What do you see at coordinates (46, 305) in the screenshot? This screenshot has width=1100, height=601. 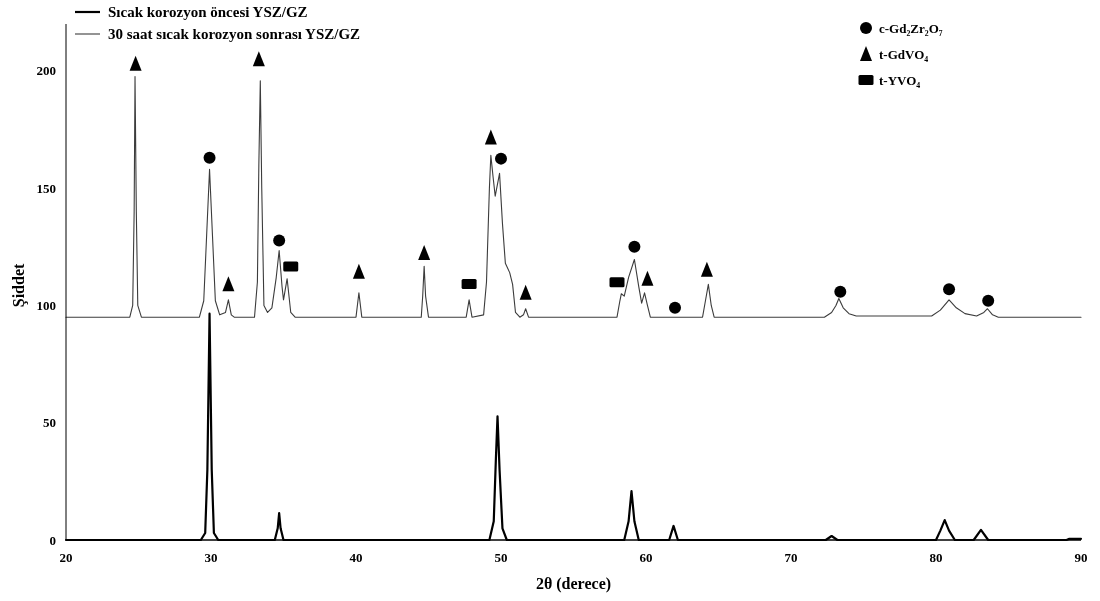 I see `y-tick-label: 100` at bounding box center [46, 305].